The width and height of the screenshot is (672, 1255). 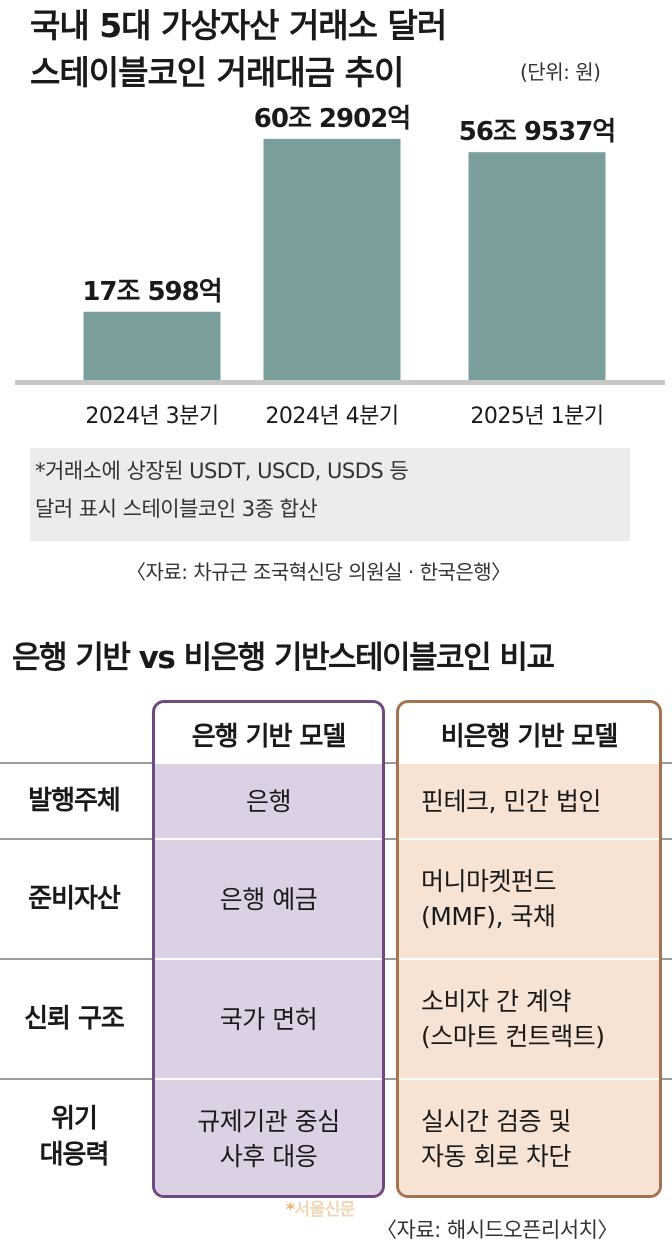 What do you see at coordinates (151, 292) in the screenshot?
I see `bar-value-label: 17조 598억` at bounding box center [151, 292].